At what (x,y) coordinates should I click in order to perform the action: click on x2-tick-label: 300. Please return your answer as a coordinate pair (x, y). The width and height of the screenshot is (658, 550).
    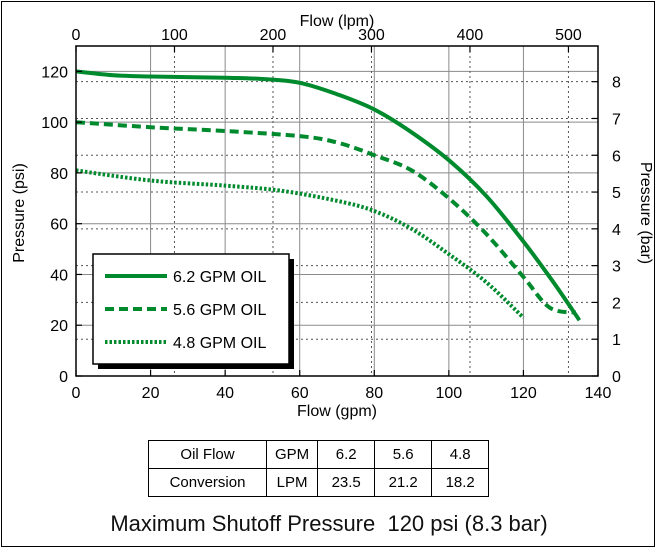
    Looking at the image, I should click on (371, 35).